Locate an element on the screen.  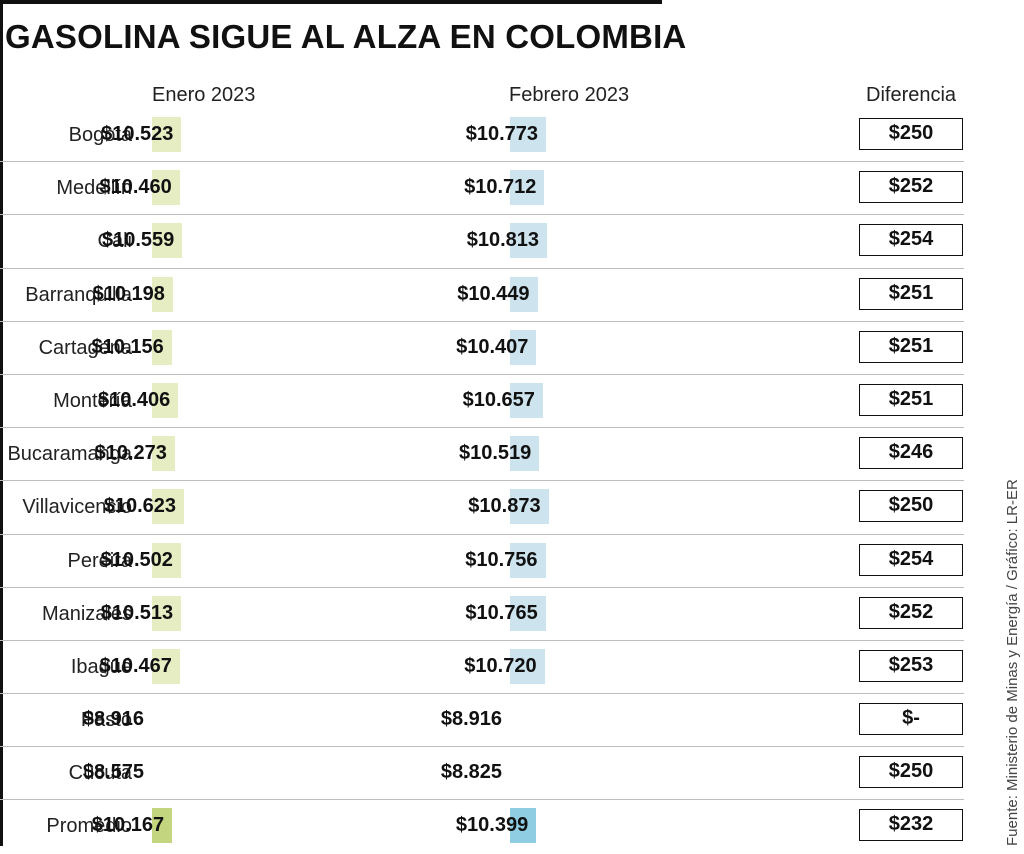
value-label-febrero: $10.873 is located at coordinates (504, 506).